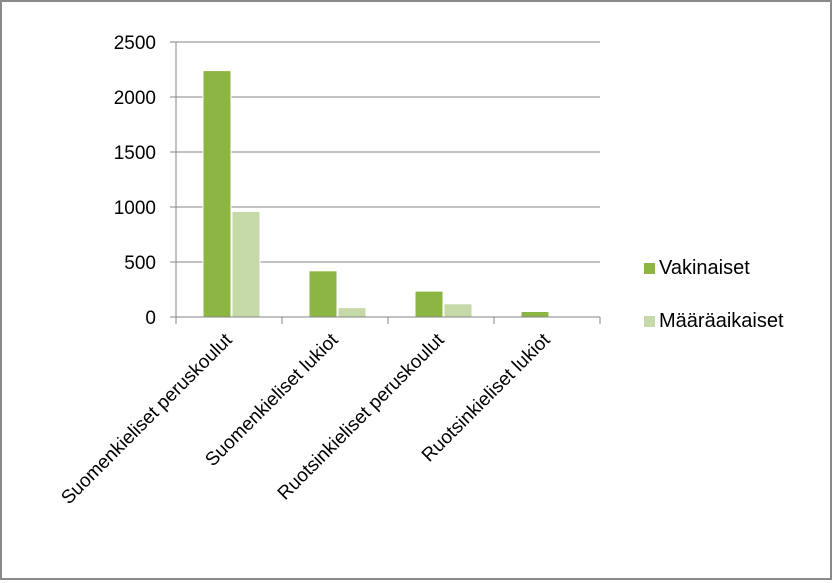 The height and width of the screenshot is (583, 832). What do you see at coordinates (135, 181) in the screenshot?
I see `y-tick-labels: 0 500 1000 1500 2000 2500` at bounding box center [135, 181].